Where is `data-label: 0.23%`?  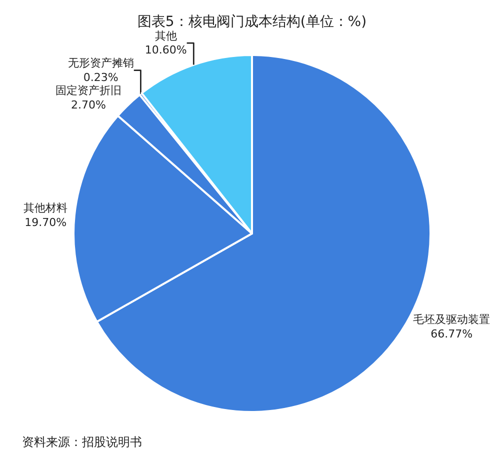 data-label: 0.23% is located at coordinates (100, 77).